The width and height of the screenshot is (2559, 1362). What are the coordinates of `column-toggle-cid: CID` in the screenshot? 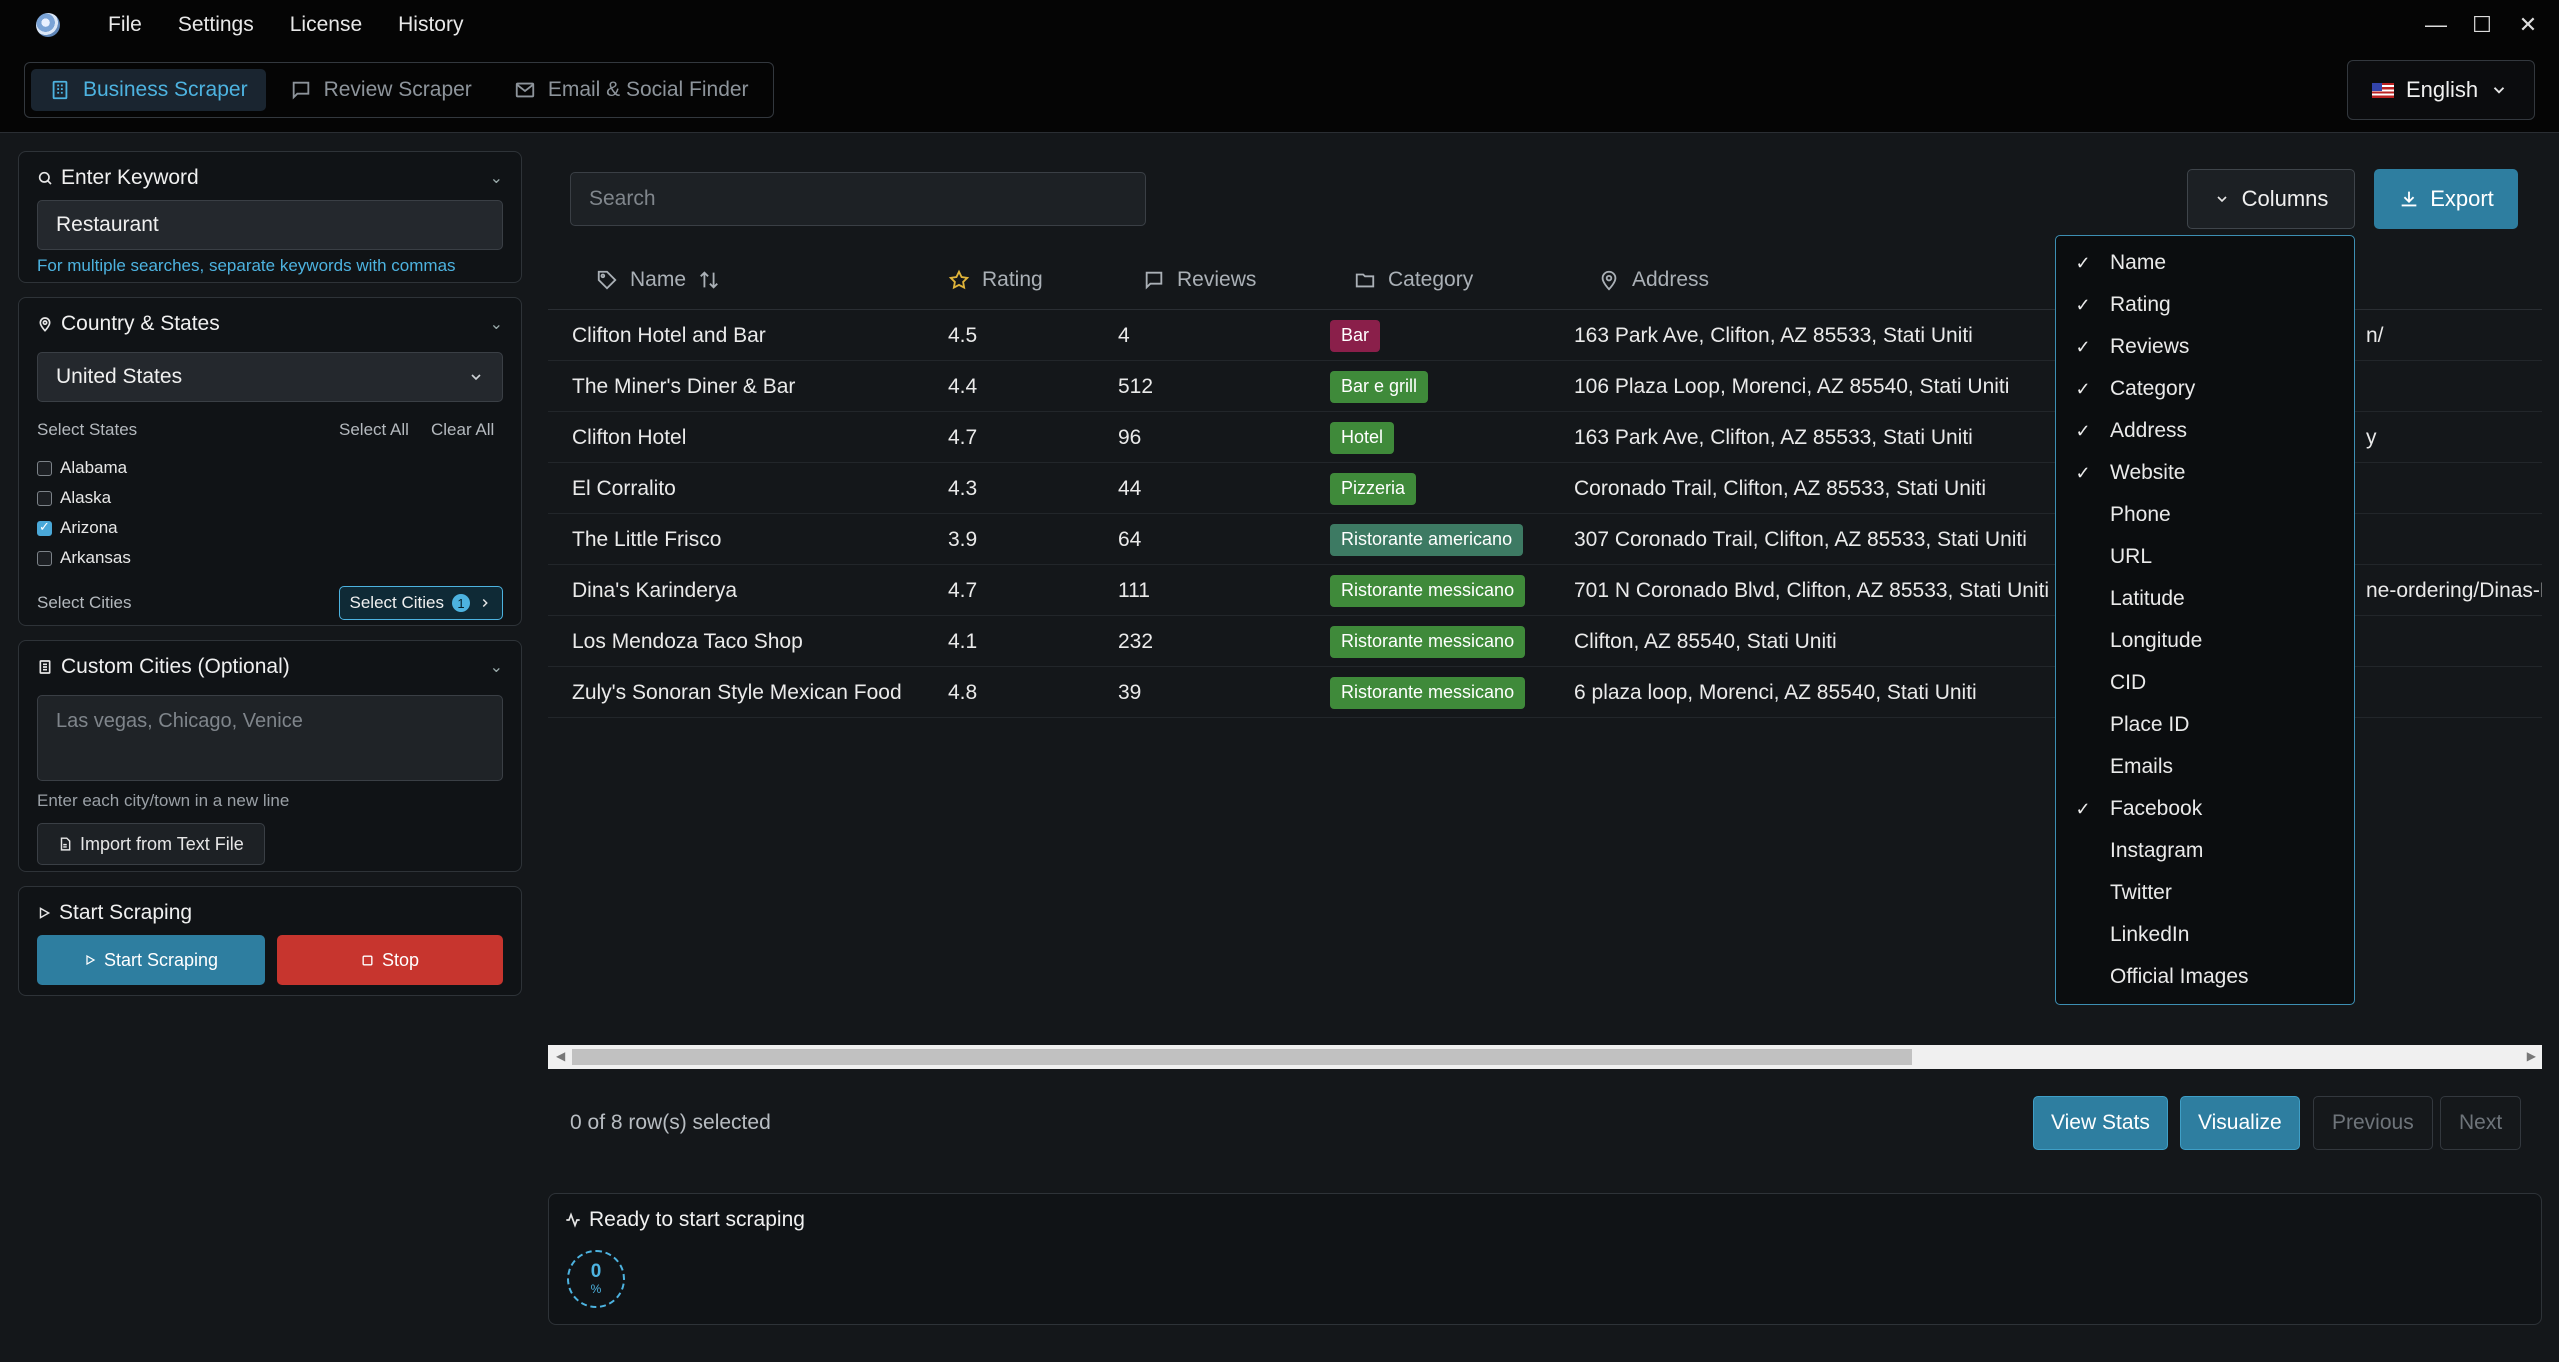 It's located at (2205, 683).